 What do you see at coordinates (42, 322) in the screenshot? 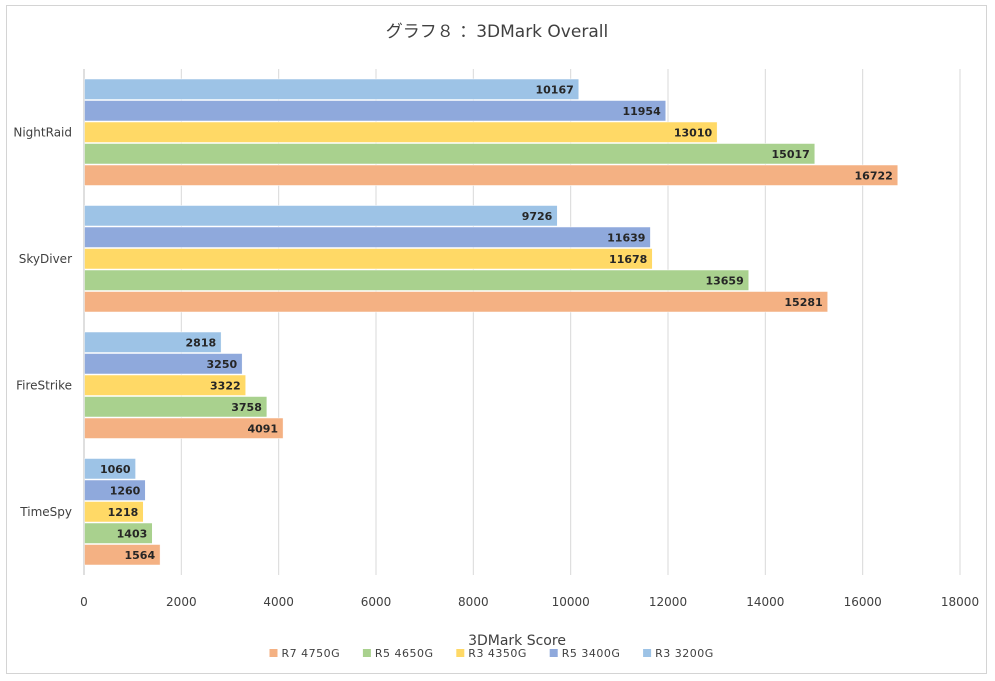
I see `category-labels: NightRaid SkyDiver FireStrike TimeSpy` at bounding box center [42, 322].